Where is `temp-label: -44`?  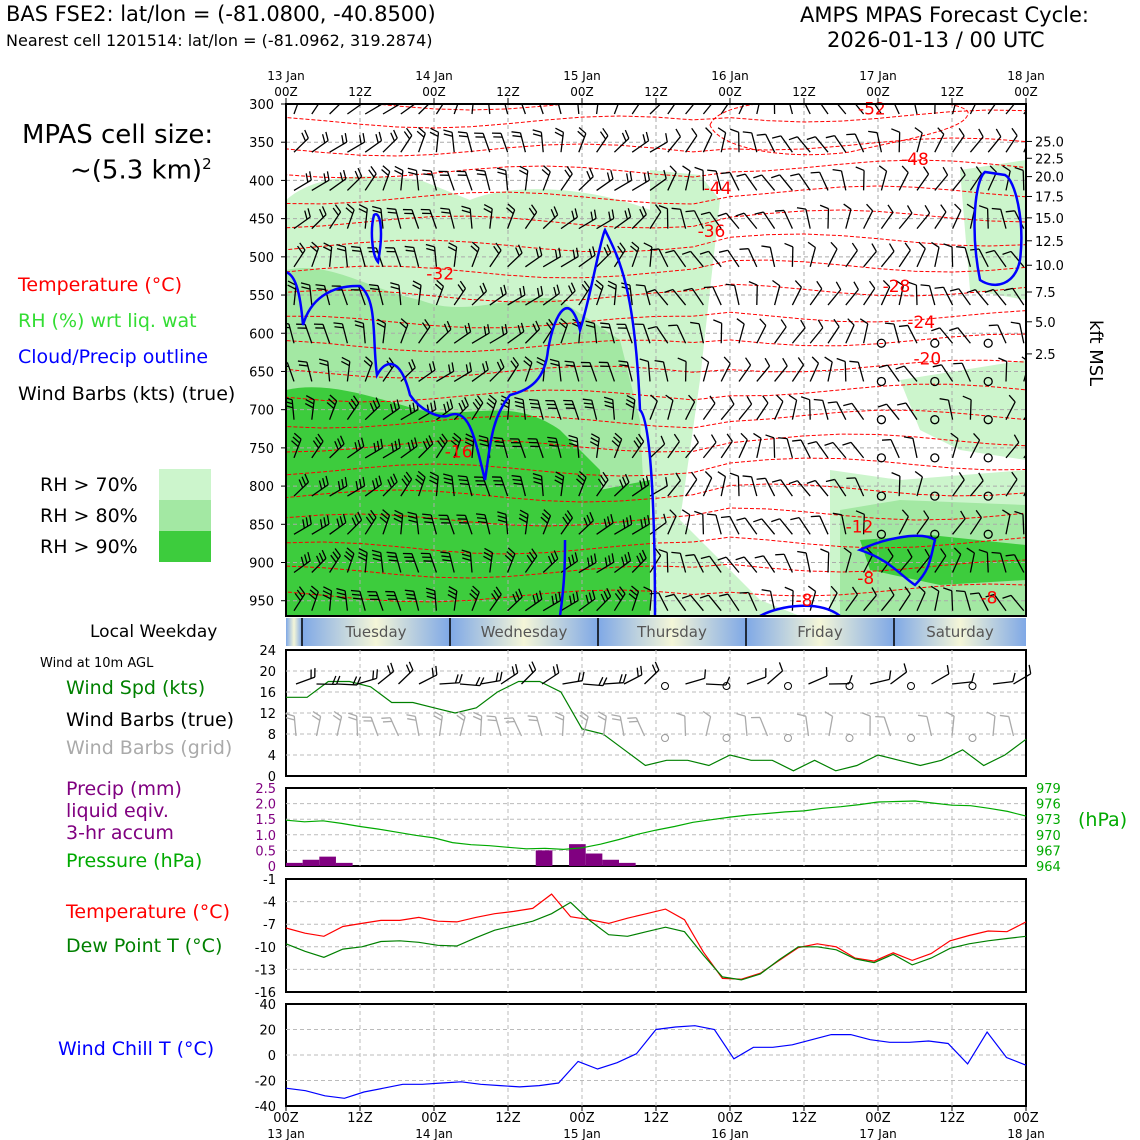
temp-label: -44 is located at coordinates (718, 189).